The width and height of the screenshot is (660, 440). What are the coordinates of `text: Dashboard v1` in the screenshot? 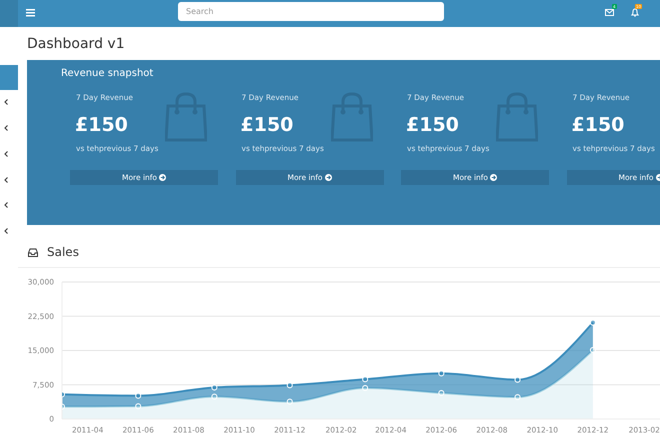 It's located at (76, 44).